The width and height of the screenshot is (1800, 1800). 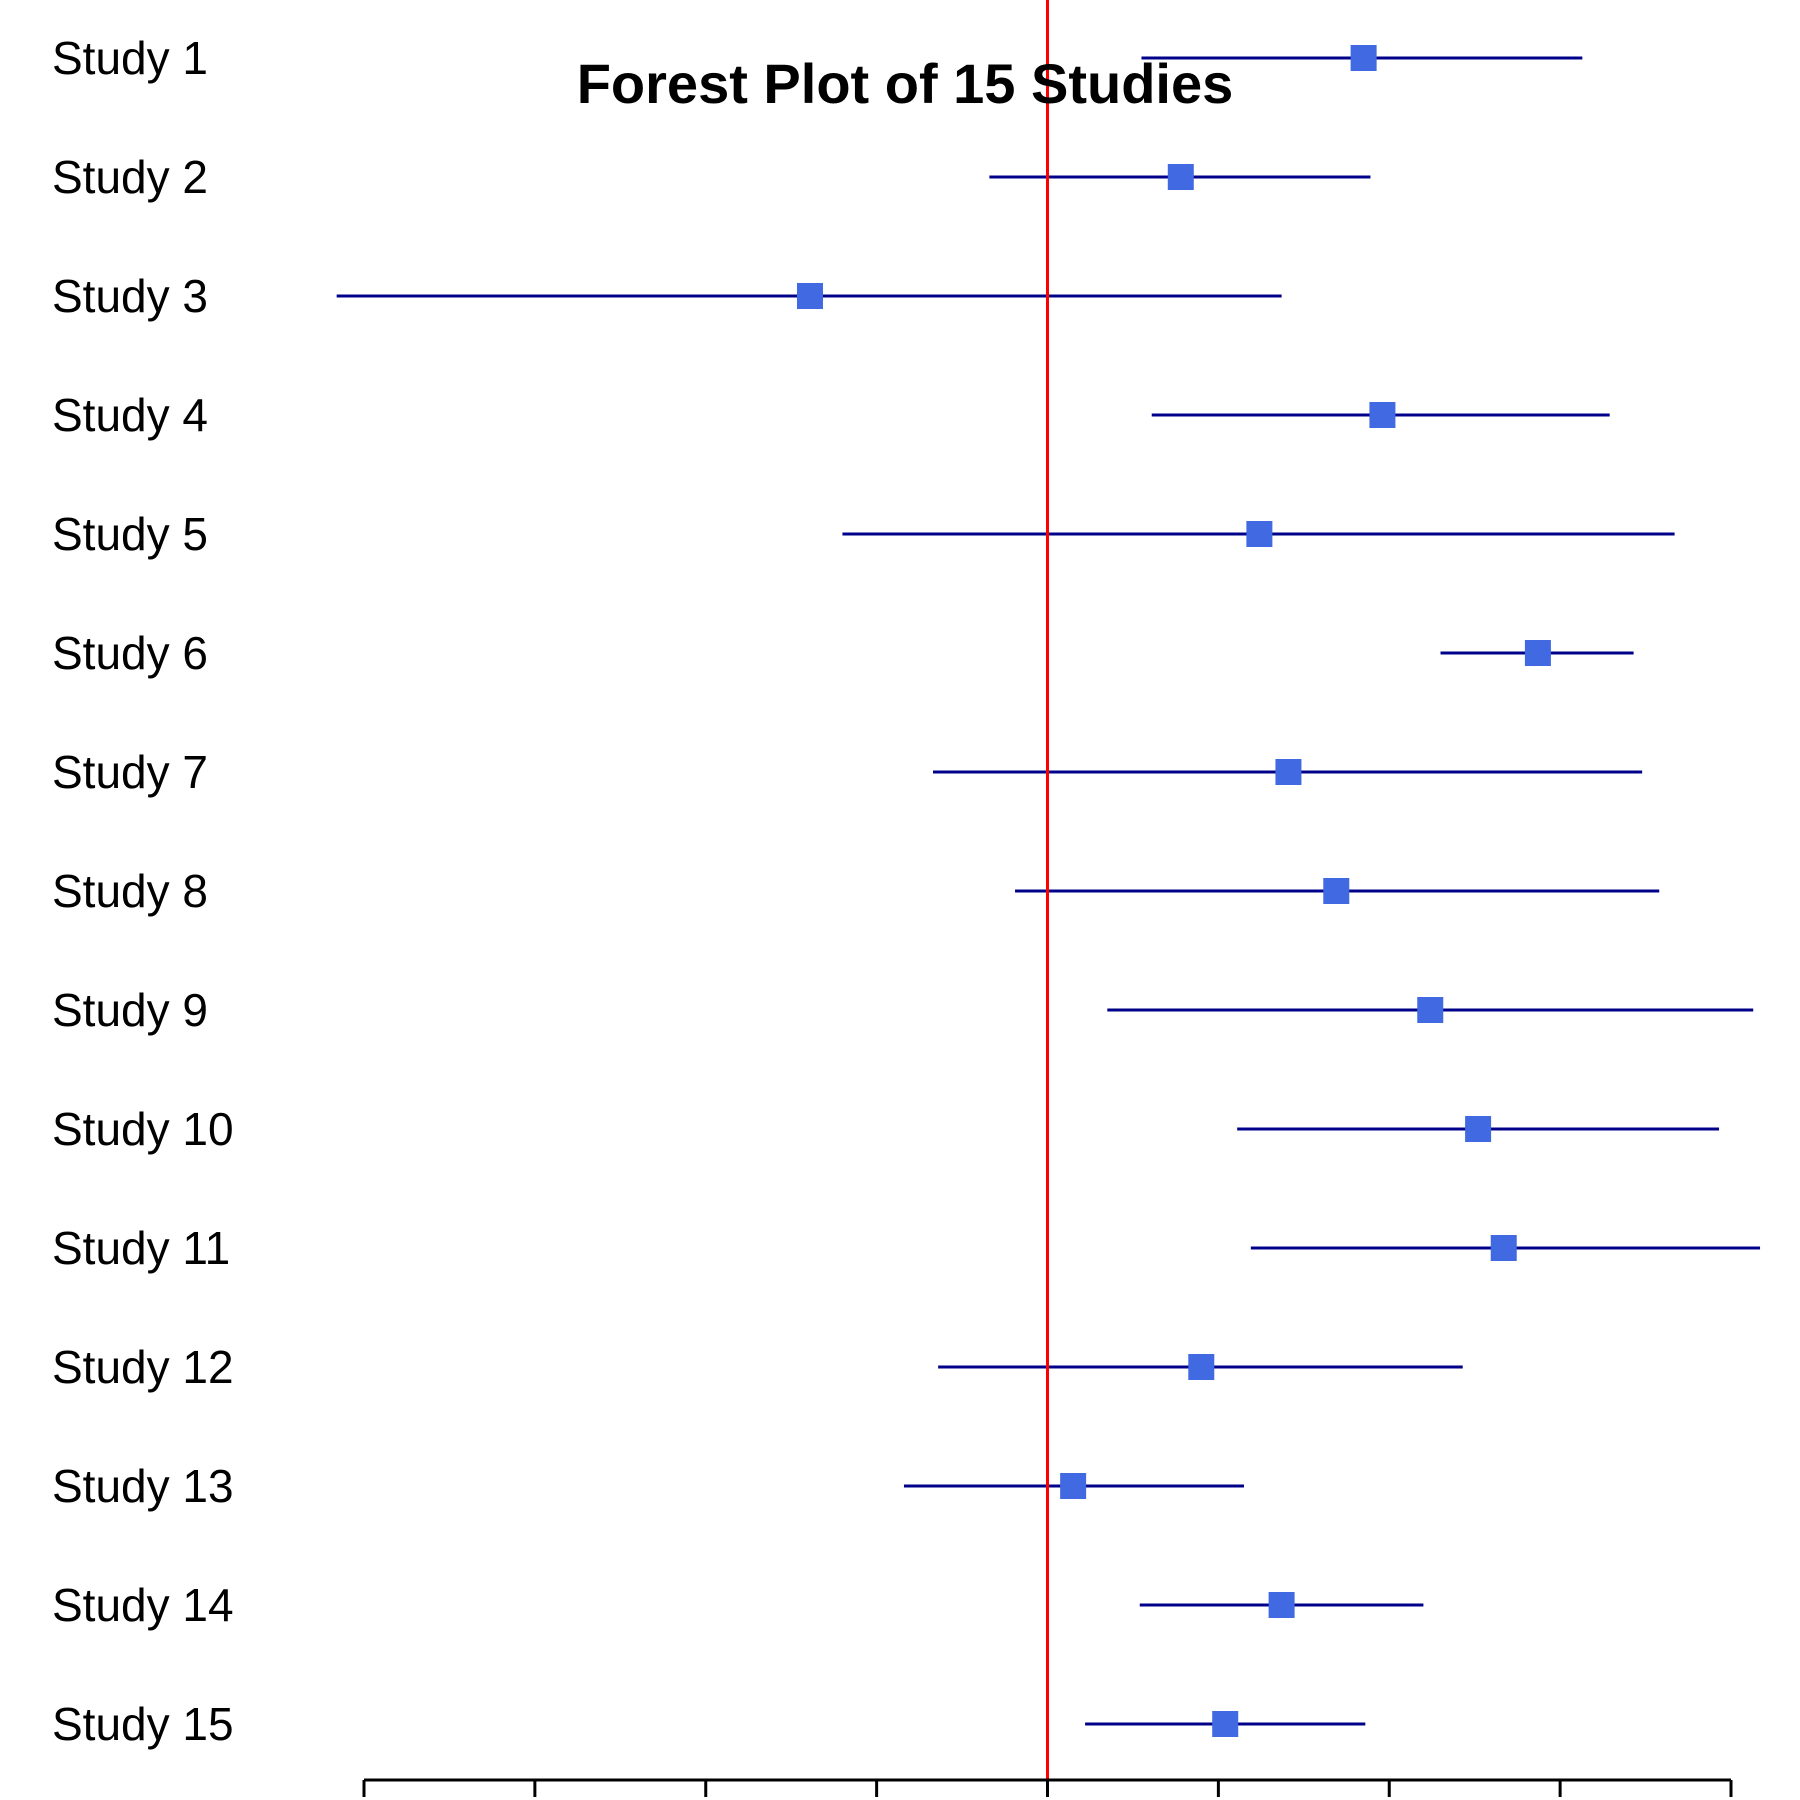 I want to click on study-label-6: Study 6, so click(x=130, y=653).